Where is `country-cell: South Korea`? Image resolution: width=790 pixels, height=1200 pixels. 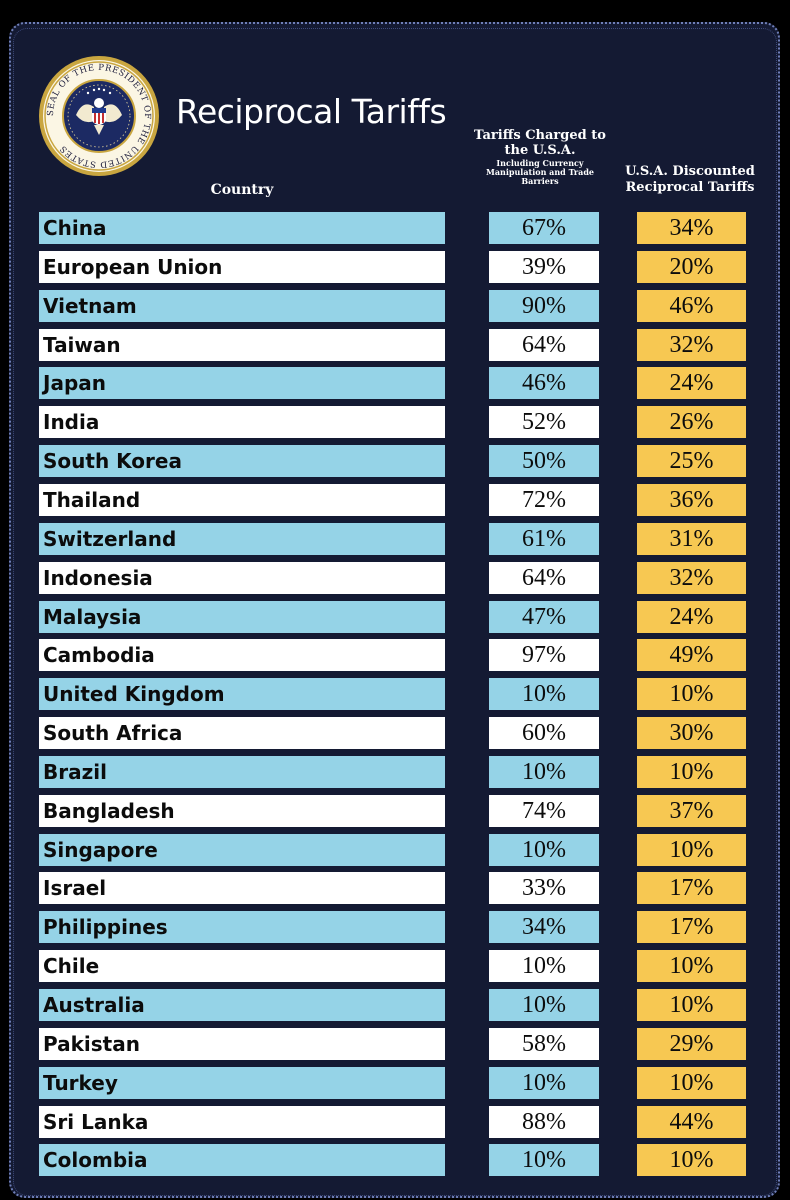 country-cell: South Korea is located at coordinates (242, 461).